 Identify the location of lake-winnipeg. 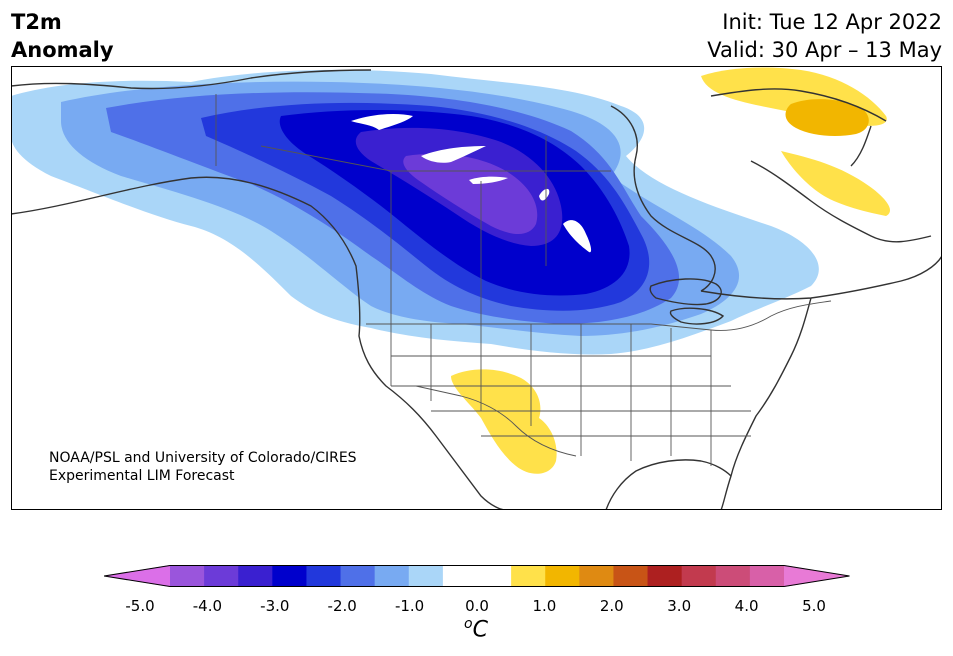
(577, 236).